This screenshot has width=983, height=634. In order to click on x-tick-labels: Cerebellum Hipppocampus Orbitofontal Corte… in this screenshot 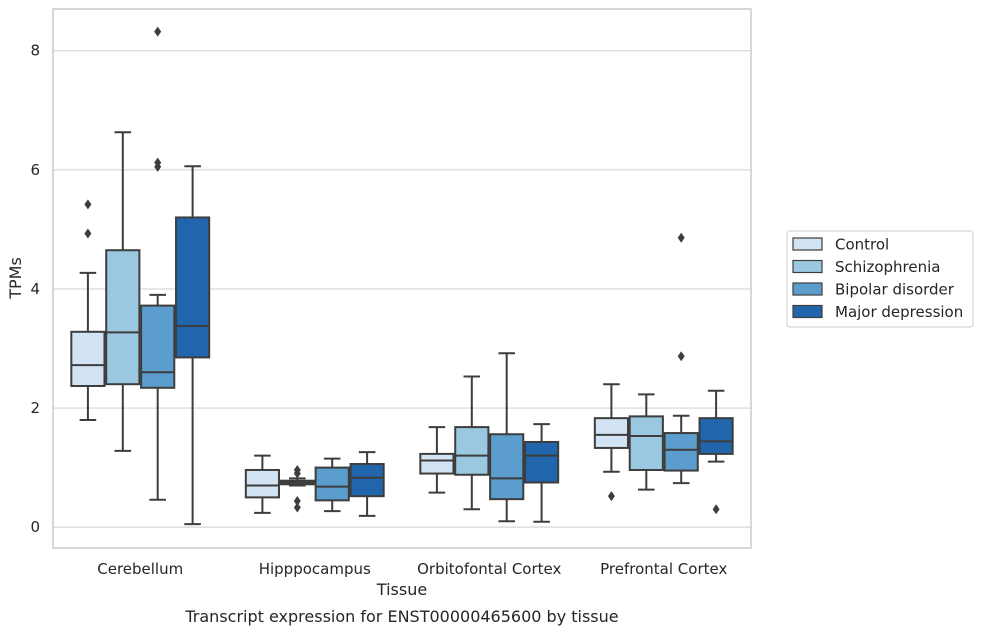, I will do `click(412, 569)`.